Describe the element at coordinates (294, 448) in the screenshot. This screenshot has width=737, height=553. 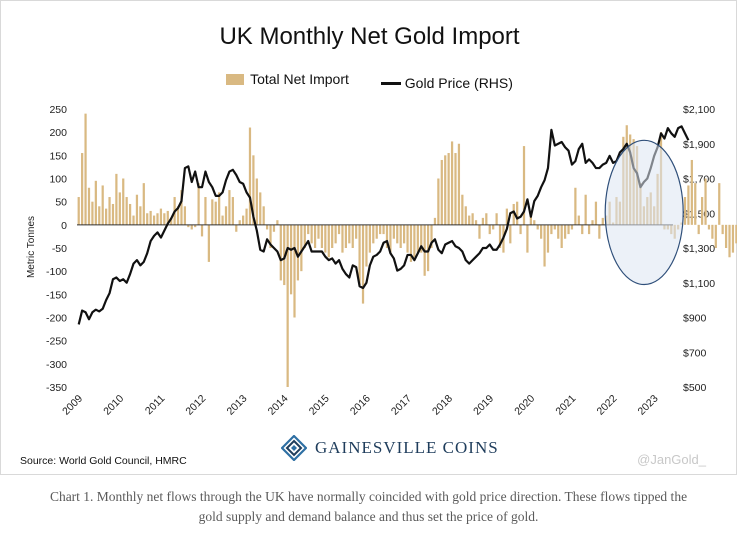
I see `gc-emblem-icon` at that location.